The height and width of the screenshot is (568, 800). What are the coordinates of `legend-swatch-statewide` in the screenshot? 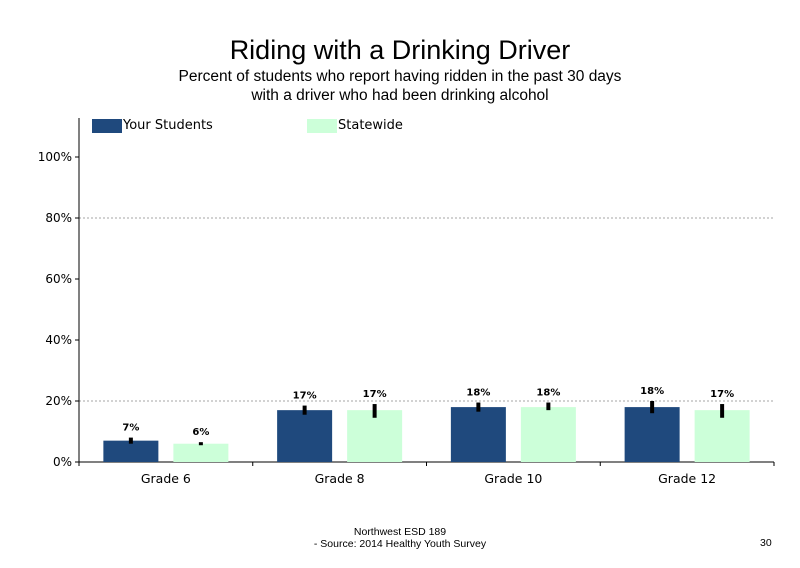 It's located at (322, 126).